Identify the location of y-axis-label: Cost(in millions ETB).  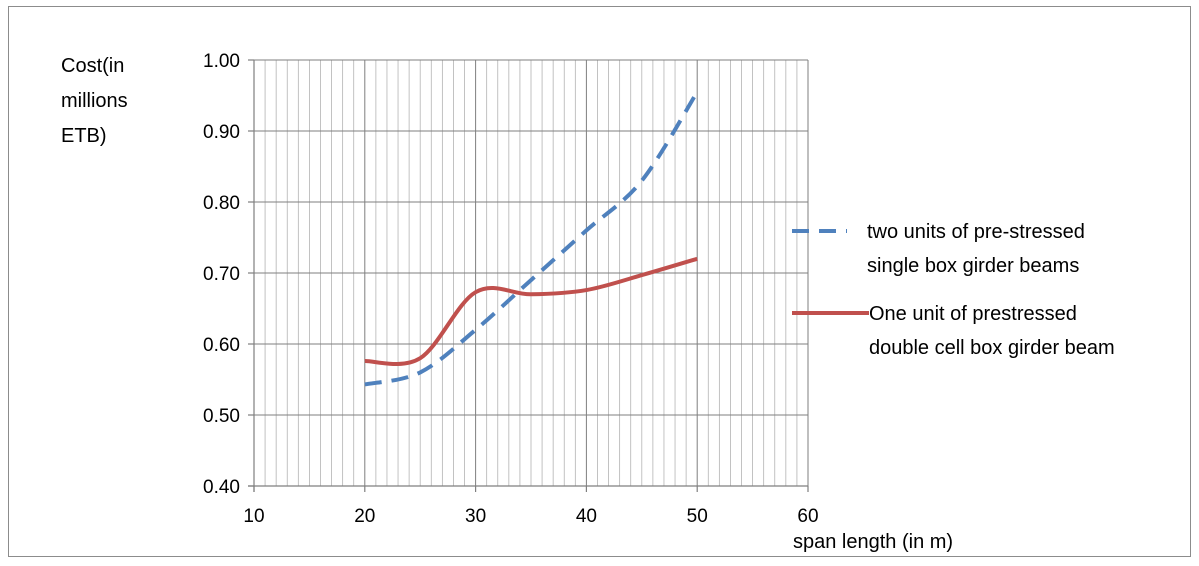
(94, 101).